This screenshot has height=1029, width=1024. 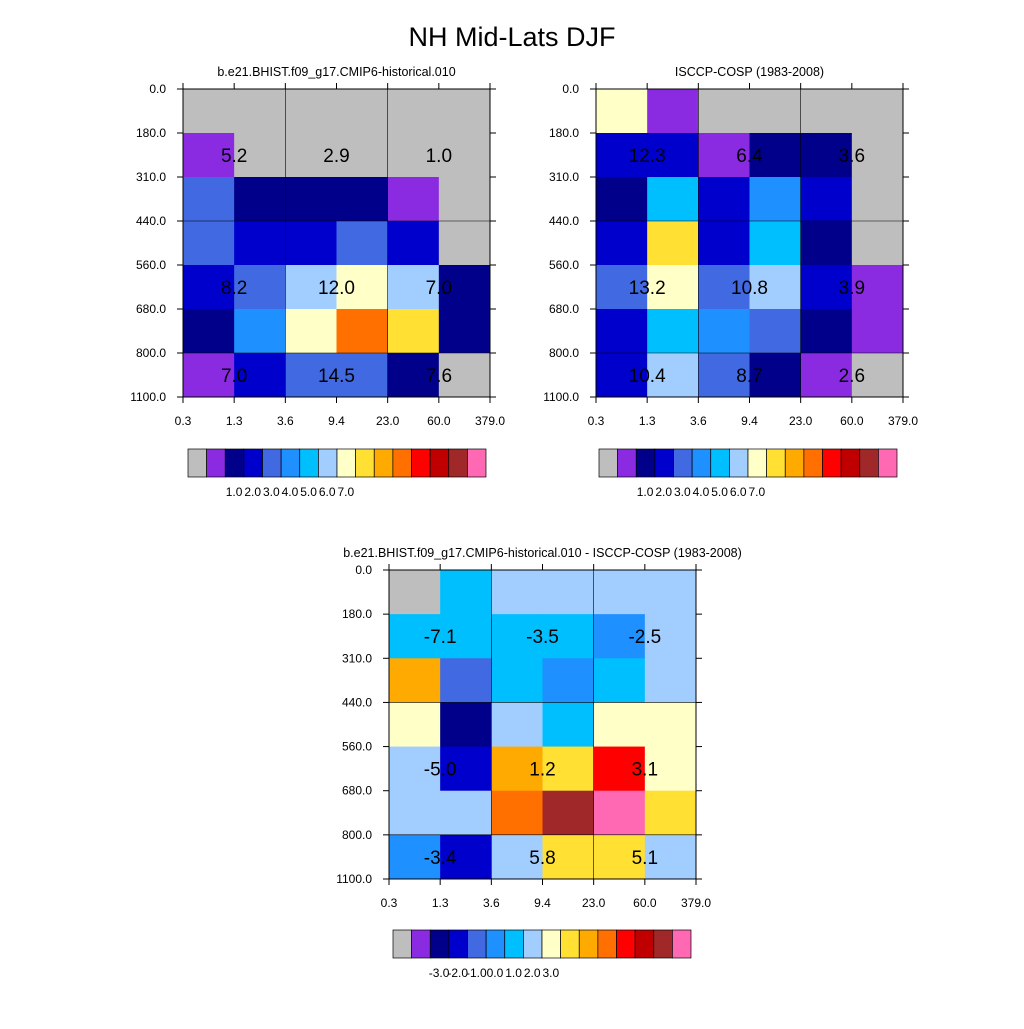 What do you see at coordinates (234, 156) in the screenshot?
I see `cell-value-label: 5.2` at bounding box center [234, 156].